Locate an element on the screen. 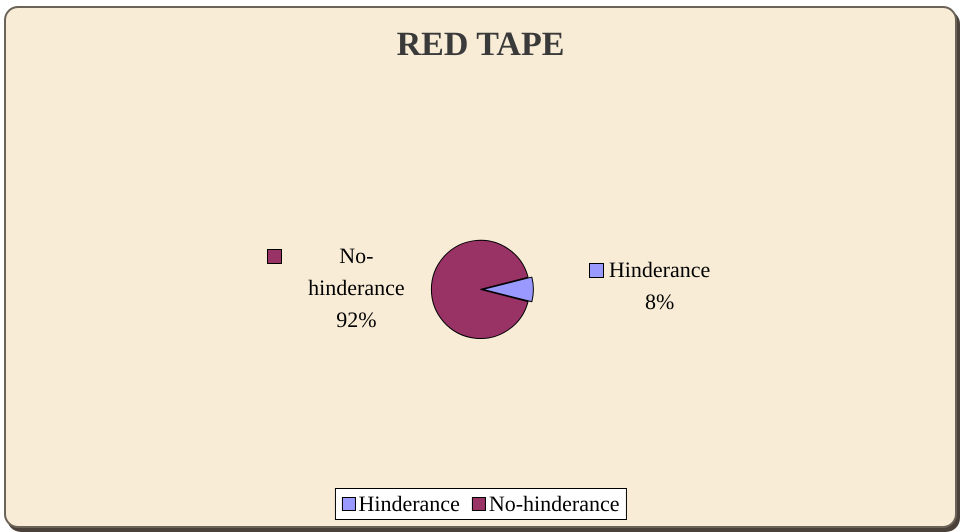 Image resolution: width=961 pixels, height=532 pixels. slice-label: No-hinderance is located at coordinates (356, 271).